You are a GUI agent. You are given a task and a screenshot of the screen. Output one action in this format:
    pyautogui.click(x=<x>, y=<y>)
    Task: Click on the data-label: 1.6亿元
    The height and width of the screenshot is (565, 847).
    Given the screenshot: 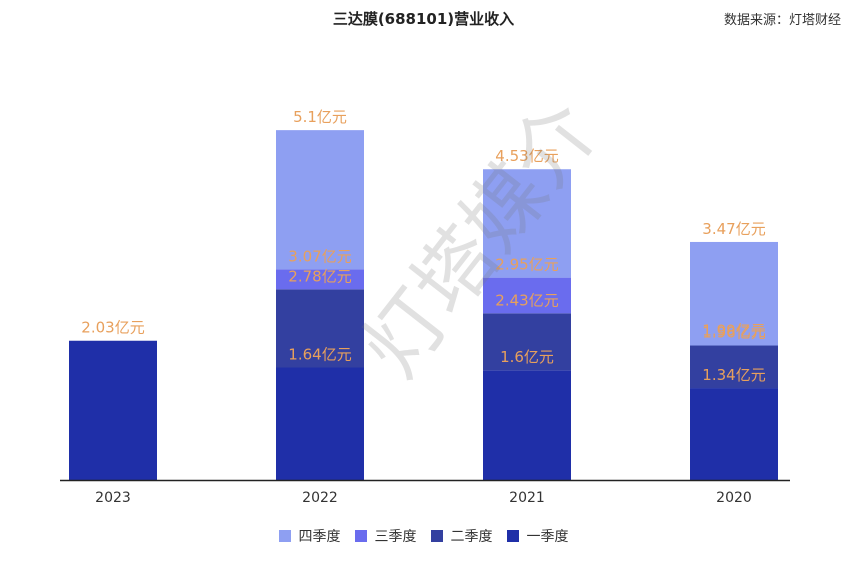 What is the action you would take?
    pyautogui.click(x=527, y=357)
    